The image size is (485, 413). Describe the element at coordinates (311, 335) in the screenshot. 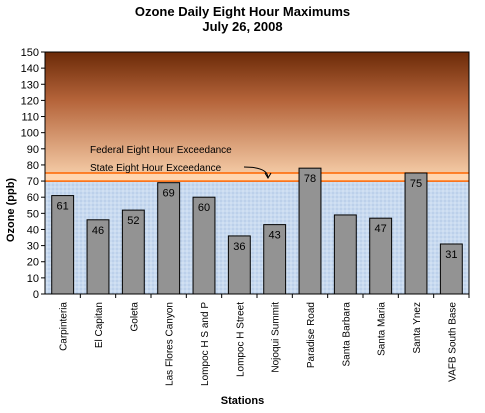

I see `x-tick-label-7: Paradise Road` at that location.